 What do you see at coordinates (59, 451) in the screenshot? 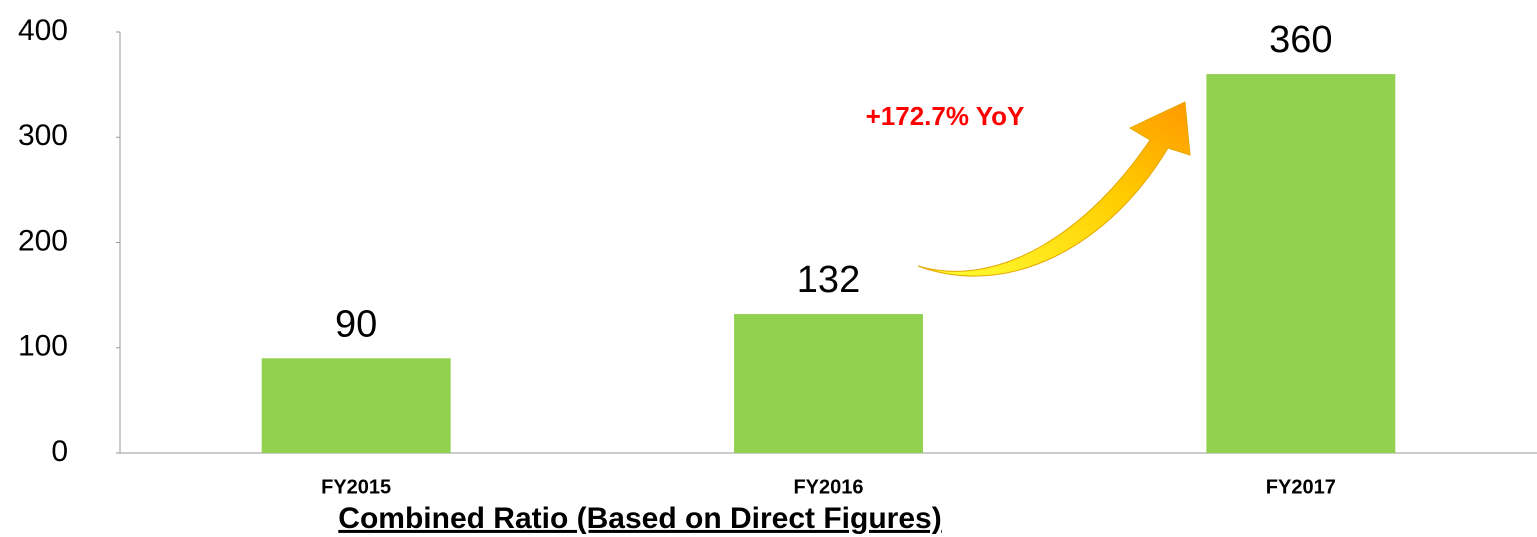
I see `y-tick-label: 0` at bounding box center [59, 451].